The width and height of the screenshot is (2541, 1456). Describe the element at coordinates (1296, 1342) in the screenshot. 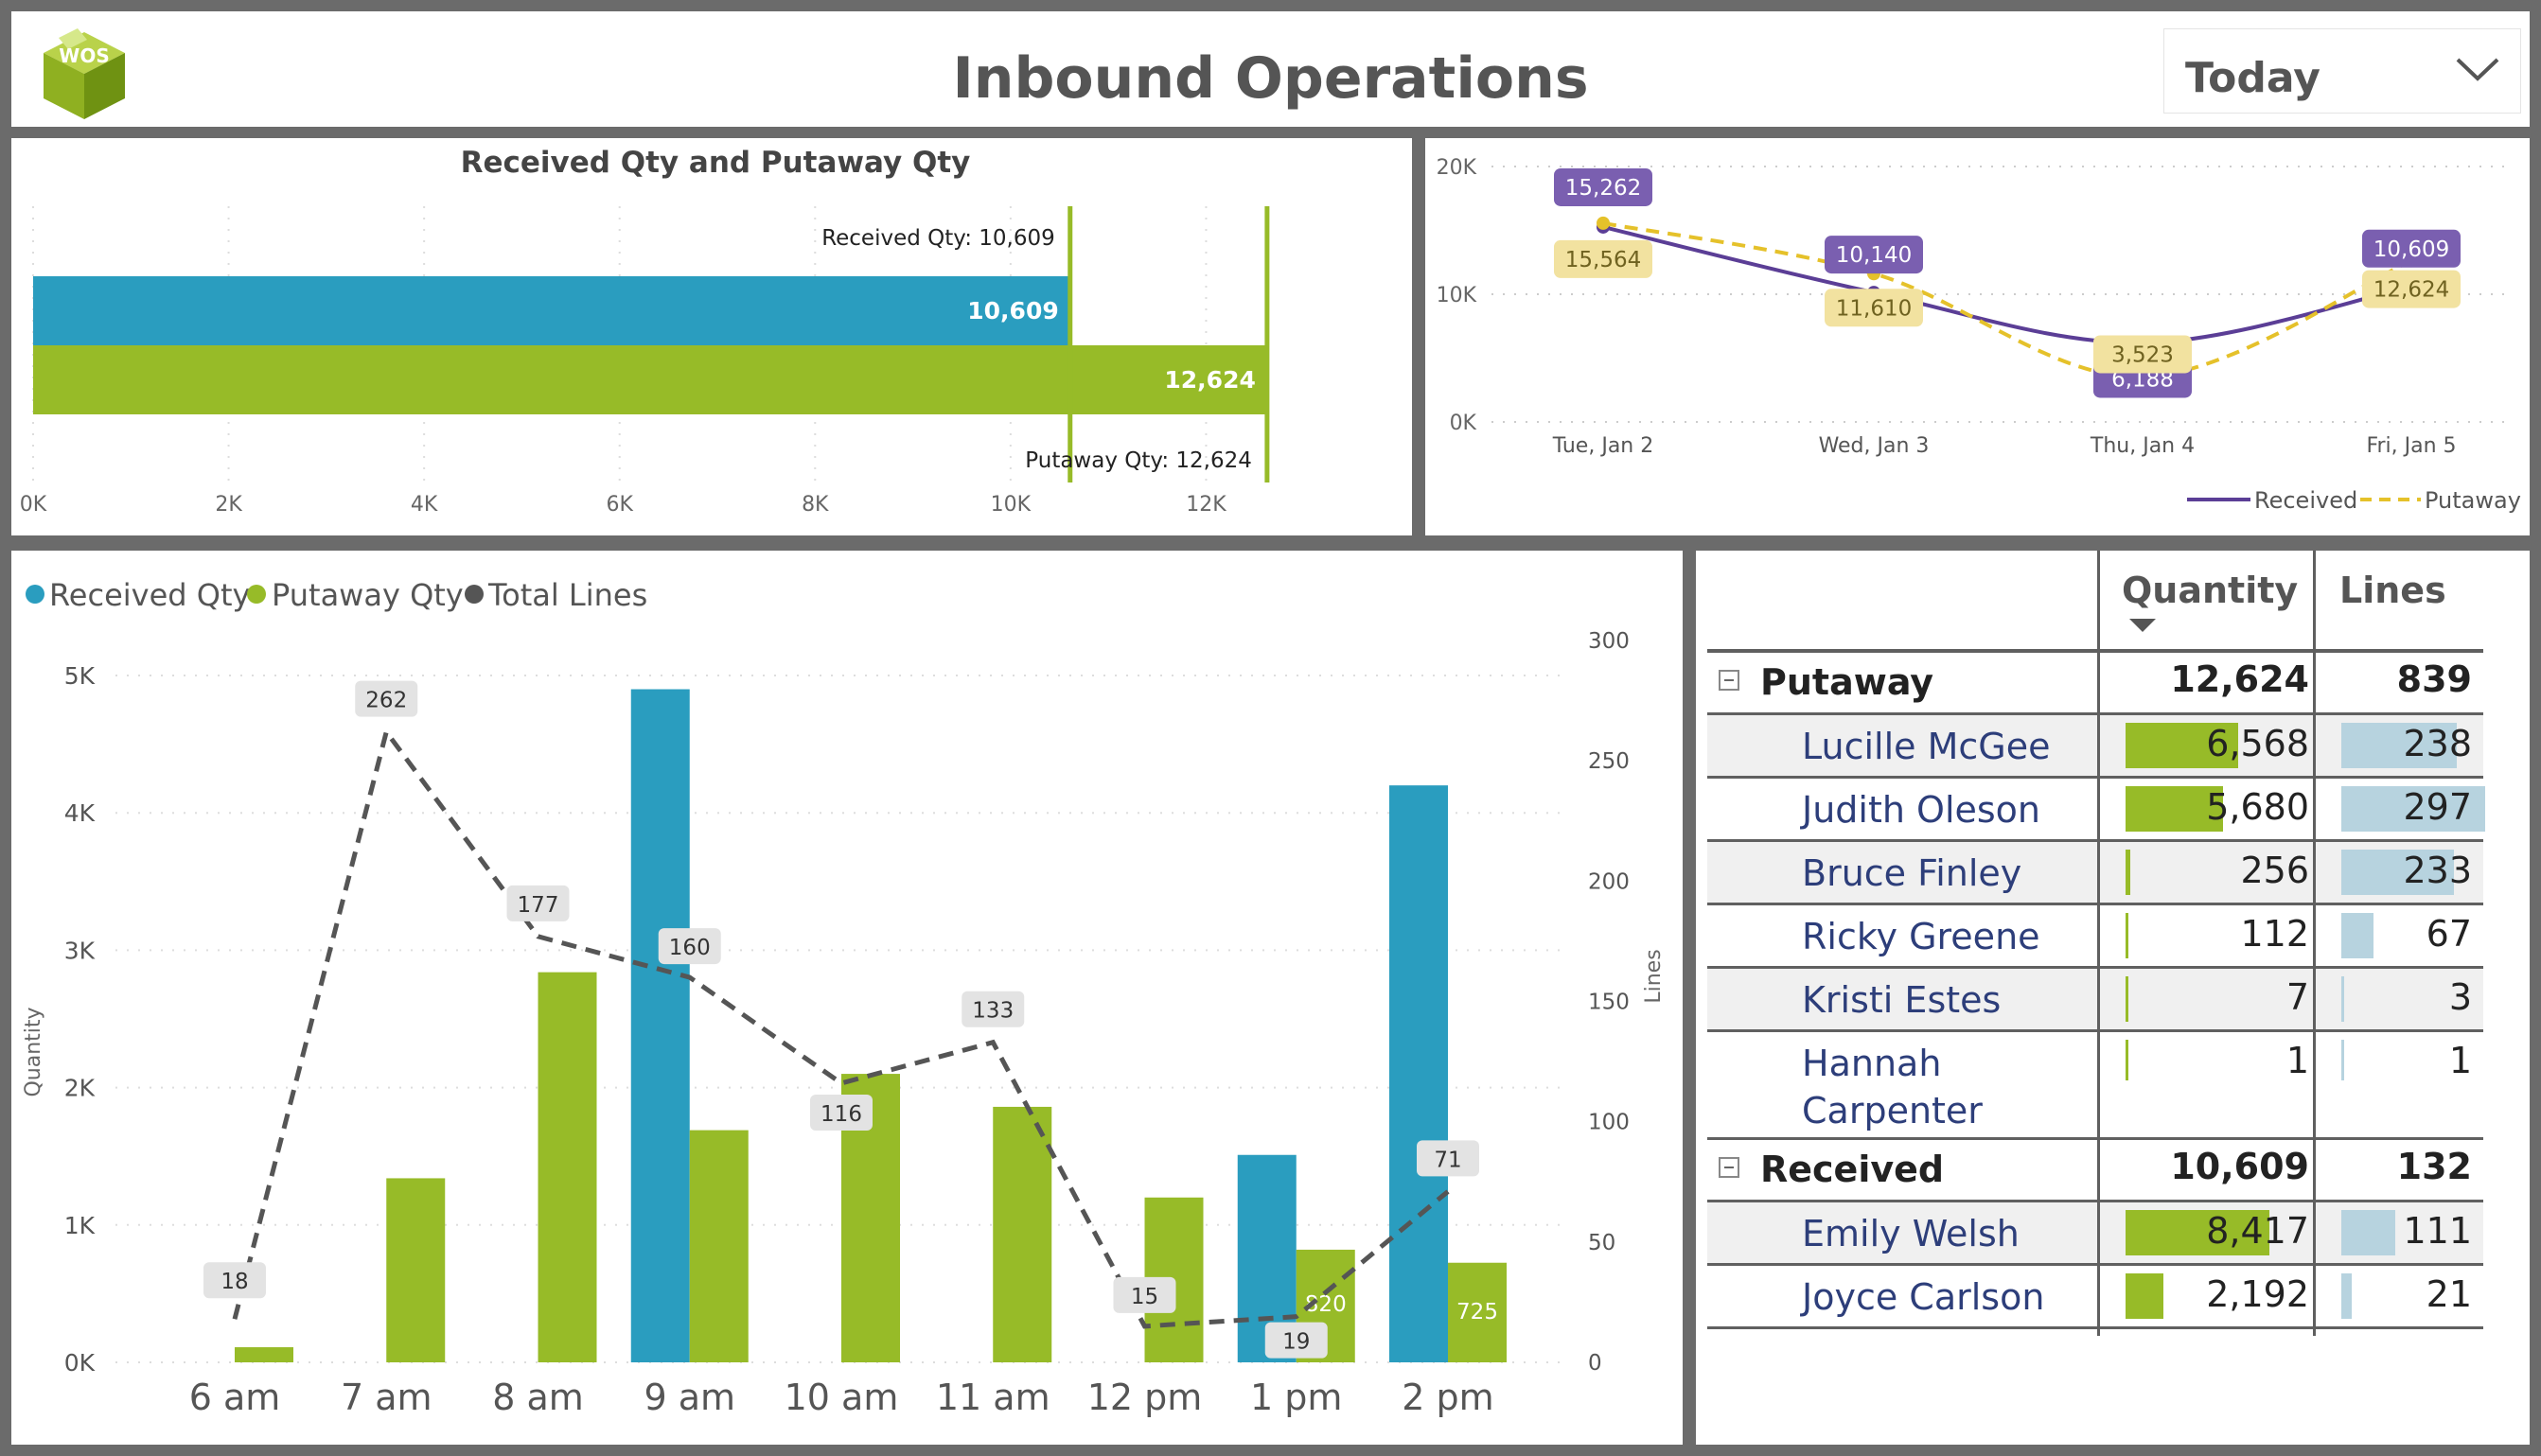

I see `data-label: 19` at that location.